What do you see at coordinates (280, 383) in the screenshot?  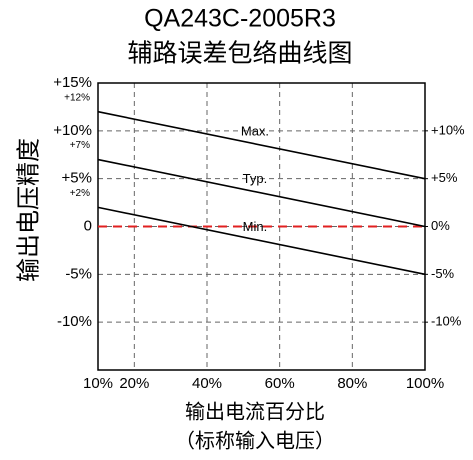 I see `x-tick-label: 60%` at bounding box center [280, 383].